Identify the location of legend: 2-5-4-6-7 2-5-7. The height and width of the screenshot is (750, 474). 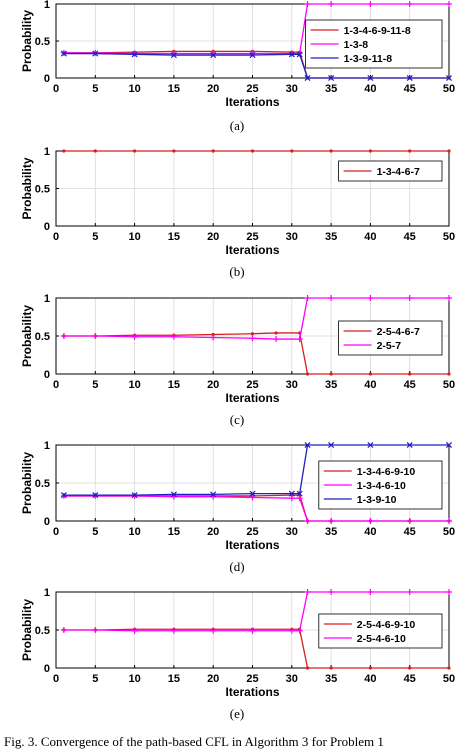
(390, 338).